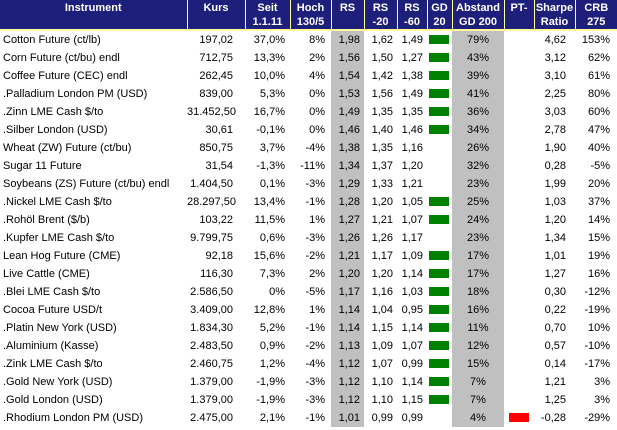 The image size is (617, 430). I want to click on pt-negative-bar-icon, so click(519, 417).